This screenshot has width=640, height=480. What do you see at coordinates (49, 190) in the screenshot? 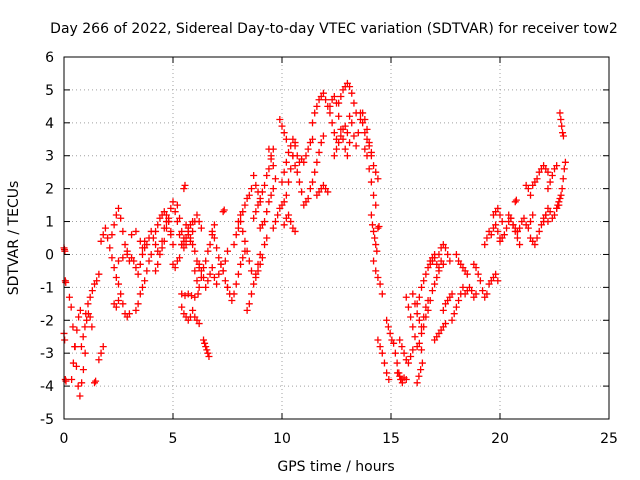
I see `y-tick-label: 2` at bounding box center [49, 190].